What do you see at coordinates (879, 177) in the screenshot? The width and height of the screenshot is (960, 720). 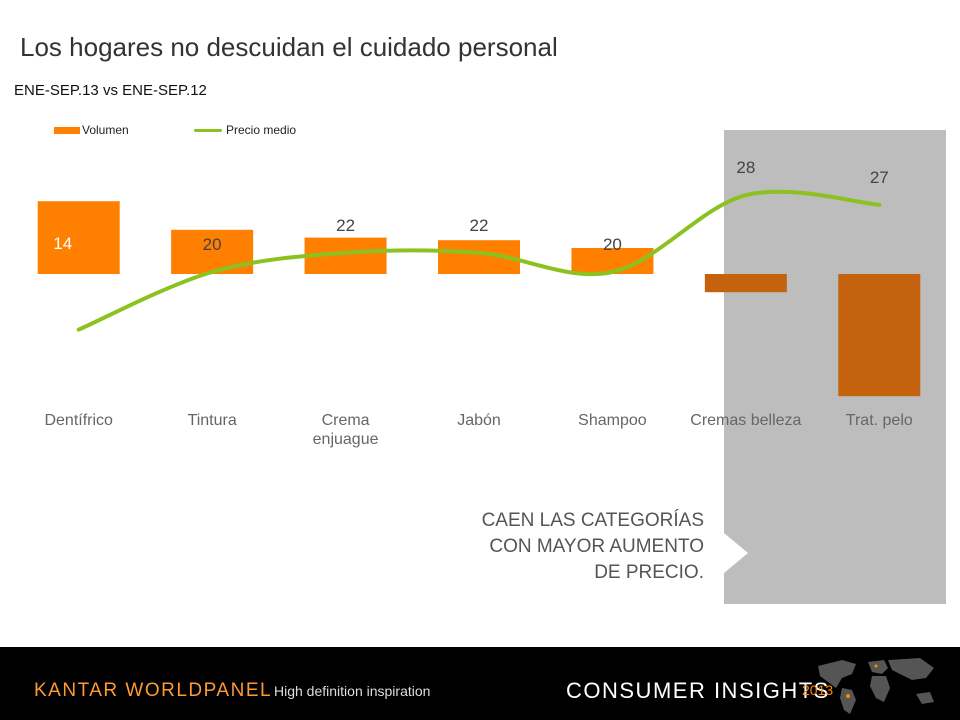 I see `data-label: 27` at bounding box center [879, 177].